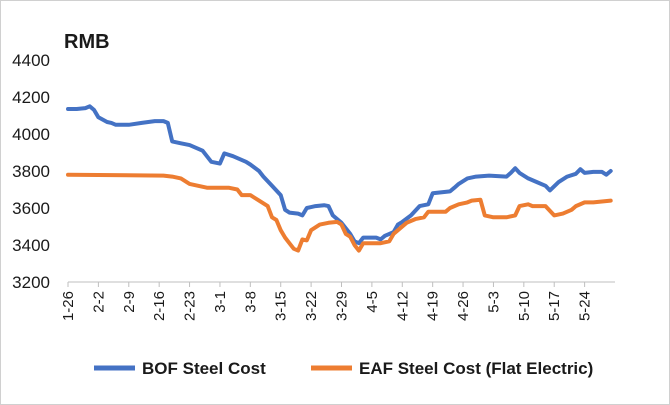 The height and width of the screenshot is (405, 670). I want to click on x-tick-label: 5-24, so click(585, 306).